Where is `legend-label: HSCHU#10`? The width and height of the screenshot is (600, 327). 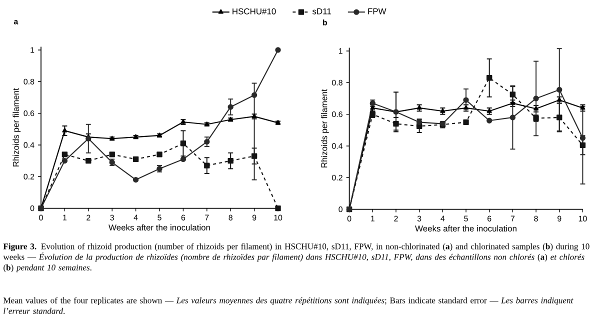 legend-label: HSCHU#10 is located at coordinates (254, 11).